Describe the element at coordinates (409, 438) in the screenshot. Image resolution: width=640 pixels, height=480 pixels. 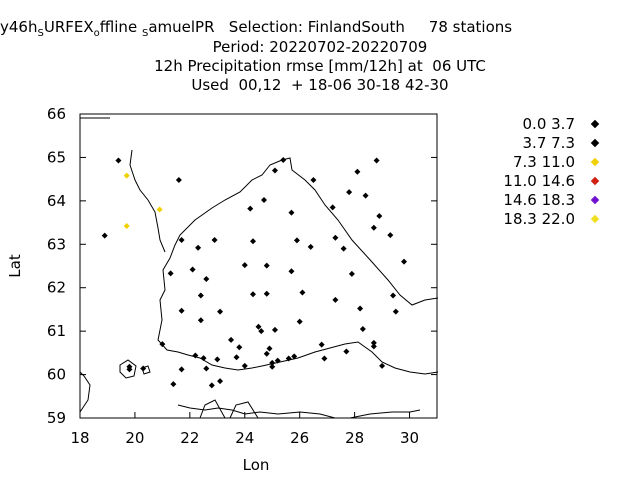
I see `x-tick-label: 30` at that location.